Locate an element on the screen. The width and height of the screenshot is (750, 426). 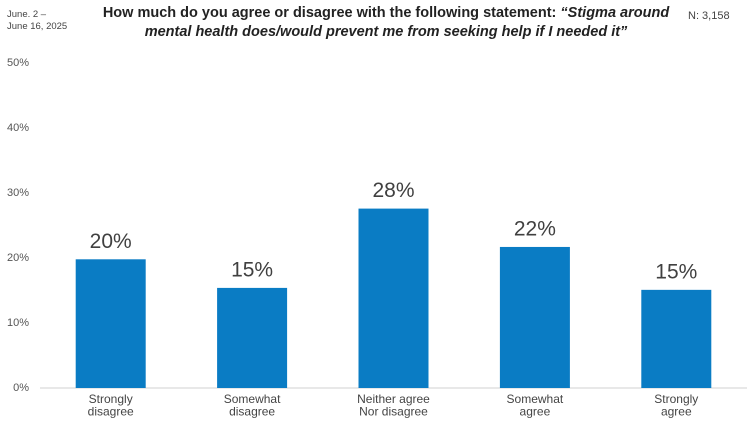
x-tick-label: Nor disagree is located at coordinates (393, 412).